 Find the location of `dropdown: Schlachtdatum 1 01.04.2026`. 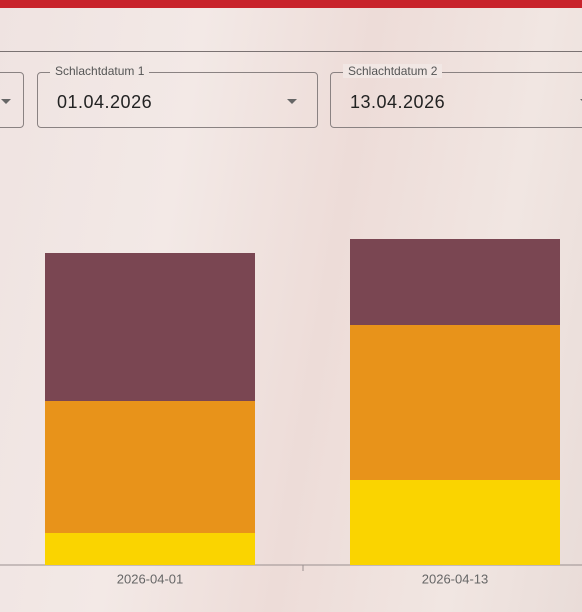

dropdown: Schlachtdatum 1 01.04.2026 is located at coordinates (177, 96).